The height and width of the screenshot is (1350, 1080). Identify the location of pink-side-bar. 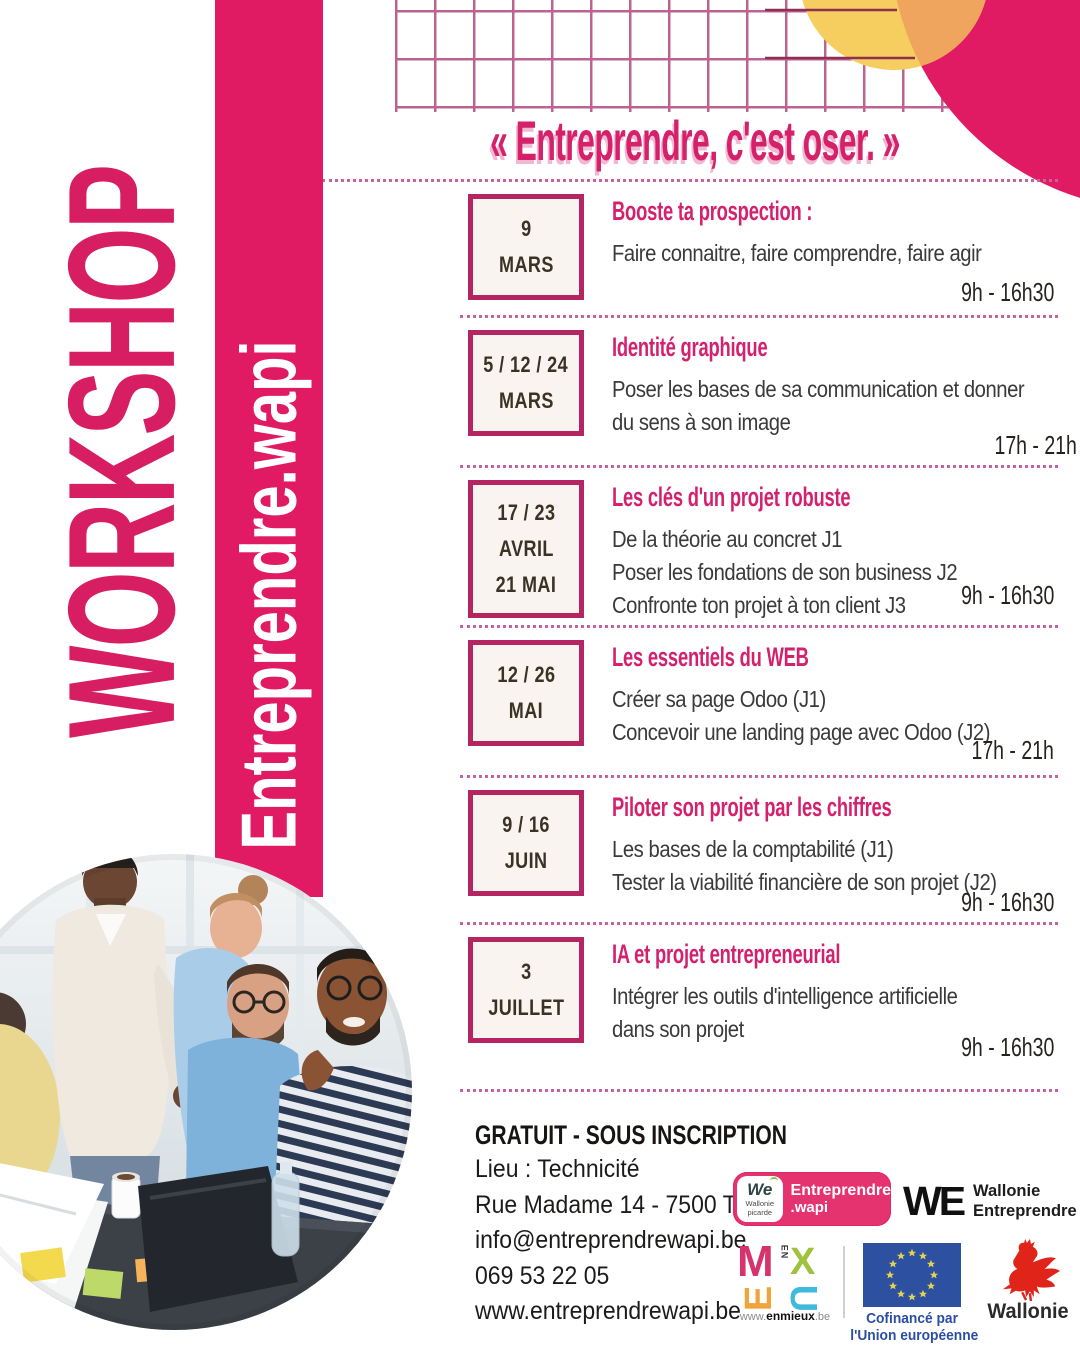
(269, 448).